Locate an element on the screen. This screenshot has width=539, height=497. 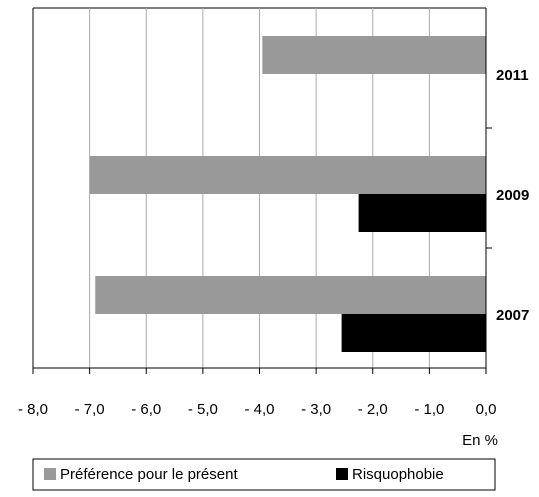
legend-label: Risquophobie is located at coordinates (398, 474).